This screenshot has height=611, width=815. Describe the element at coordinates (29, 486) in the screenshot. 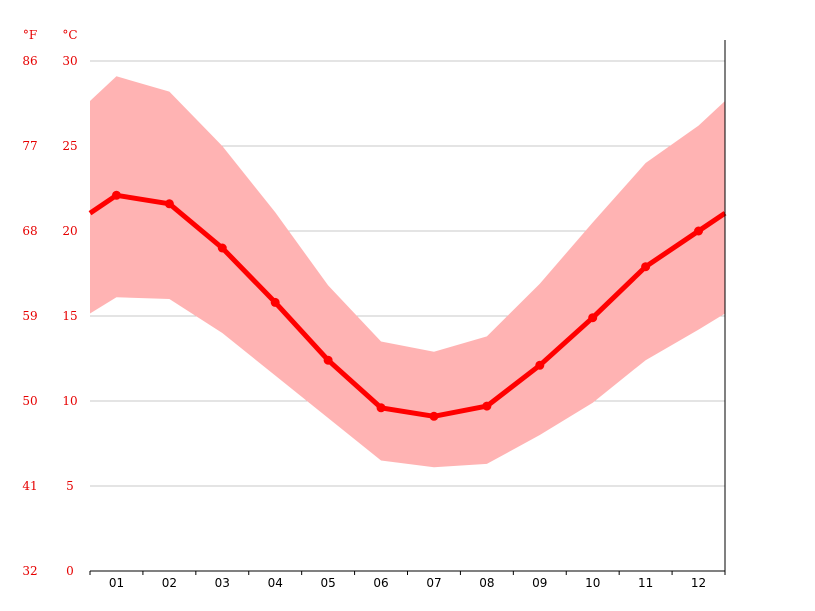

I see `ytick-label-f: 41` at that location.